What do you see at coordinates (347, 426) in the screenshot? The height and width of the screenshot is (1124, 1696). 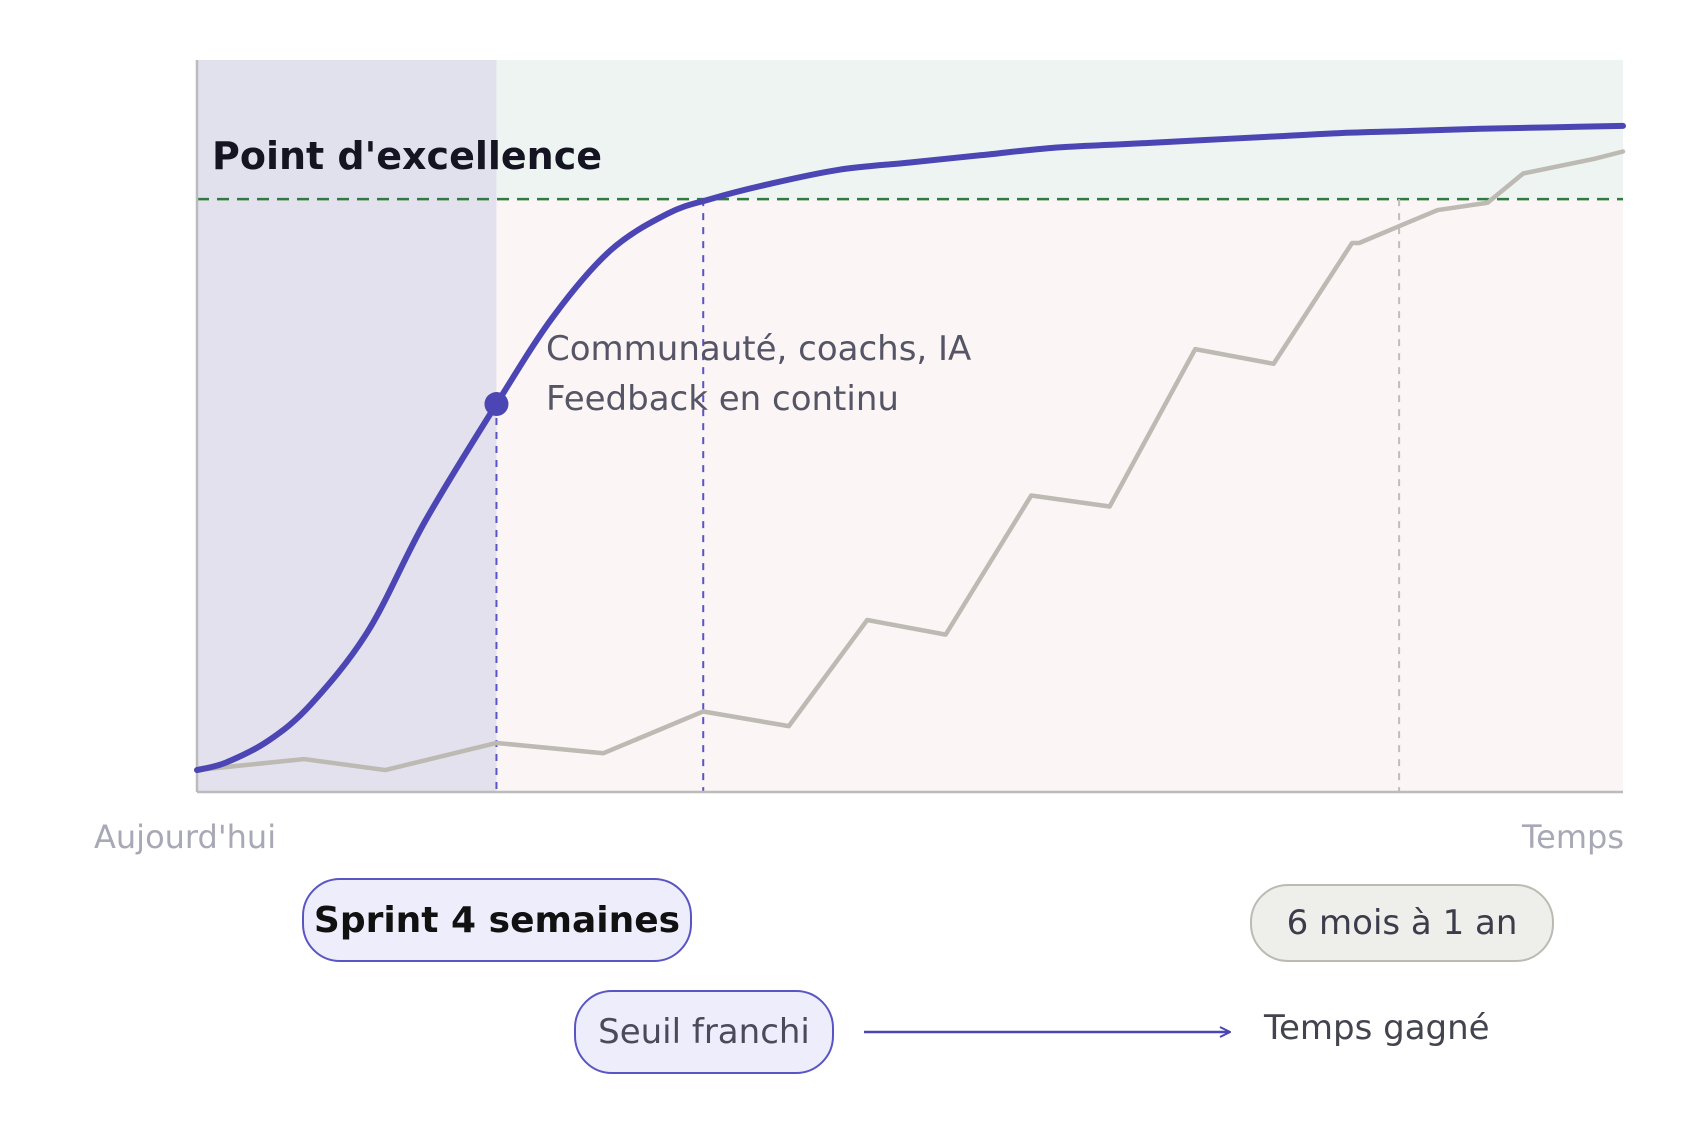 I see `sprint-zone` at bounding box center [347, 426].